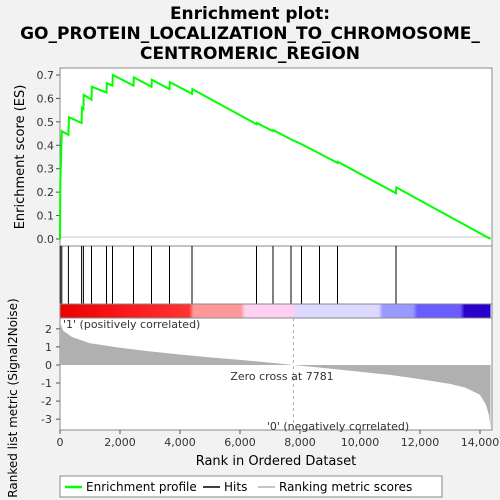  What do you see at coordinates (275, 311) in the screenshot?
I see `ranking-color-bar` at bounding box center [275, 311].